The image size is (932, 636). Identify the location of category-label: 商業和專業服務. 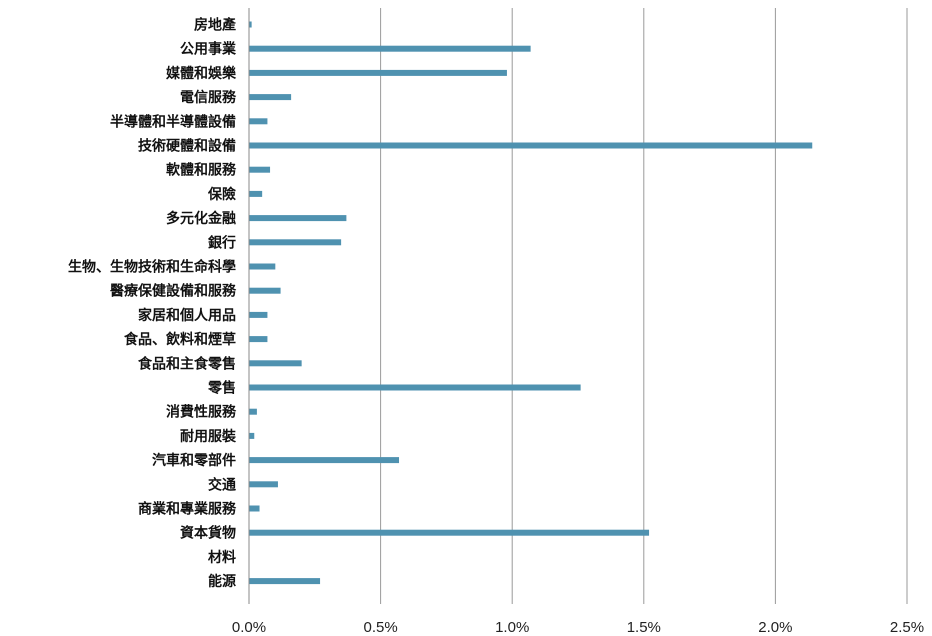
(187, 509).